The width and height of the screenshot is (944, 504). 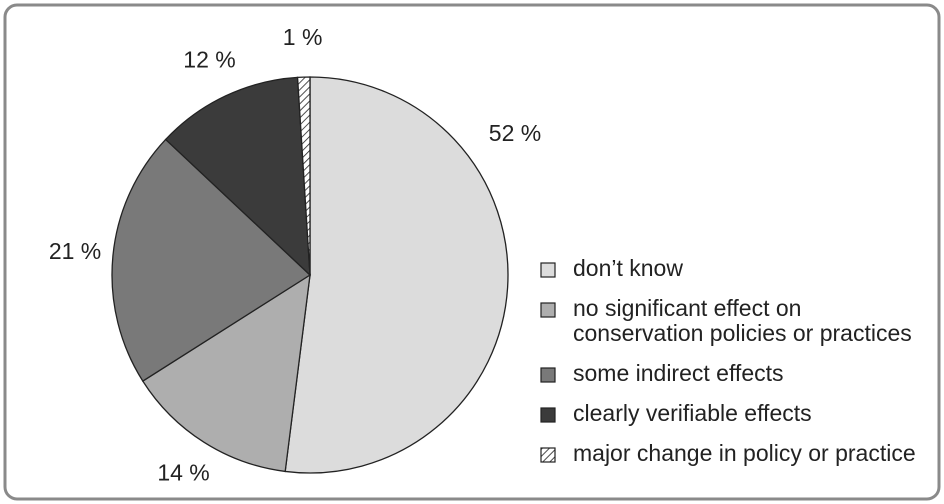 What do you see at coordinates (209, 60) in the screenshot?
I see `slice-label: 12 %` at bounding box center [209, 60].